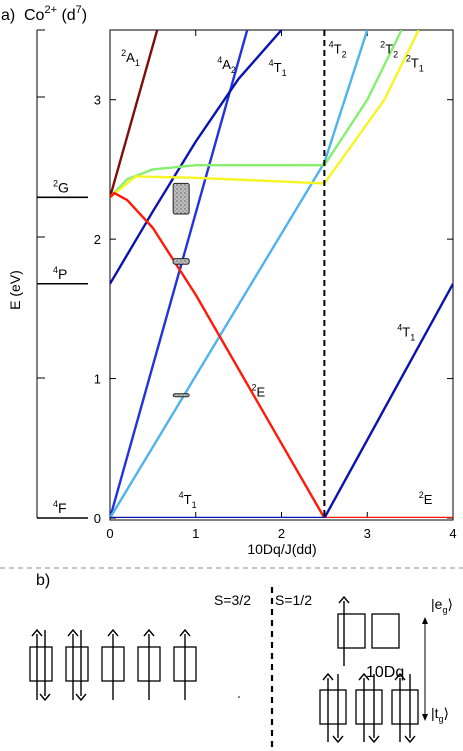 Image resolution: width=463 pixels, height=751 pixels. What do you see at coordinates (134, 114) in the screenshot?
I see `series-line-2a1` at bounding box center [134, 114].